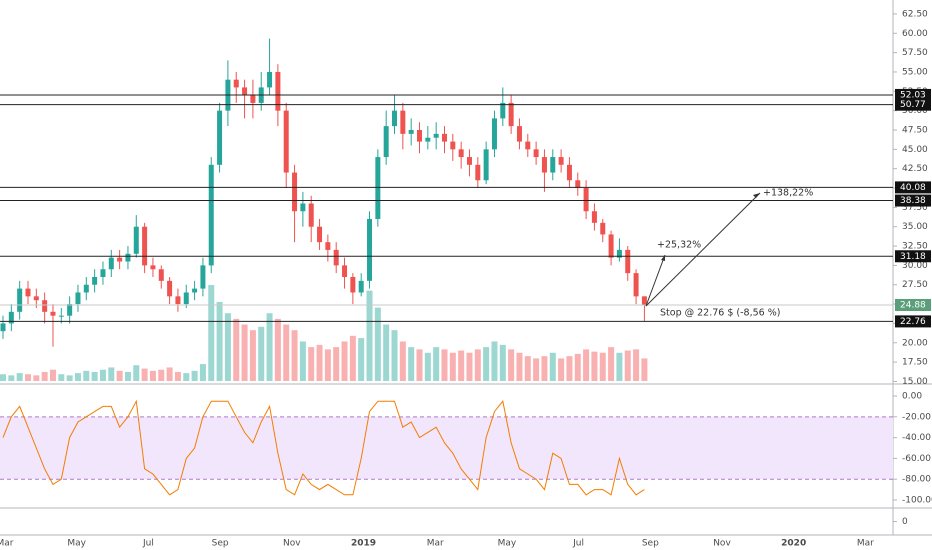 This screenshot has width=932, height=550. What do you see at coordinates (916, 417) in the screenshot?
I see `y-tick-label: -20.00` at bounding box center [916, 417].